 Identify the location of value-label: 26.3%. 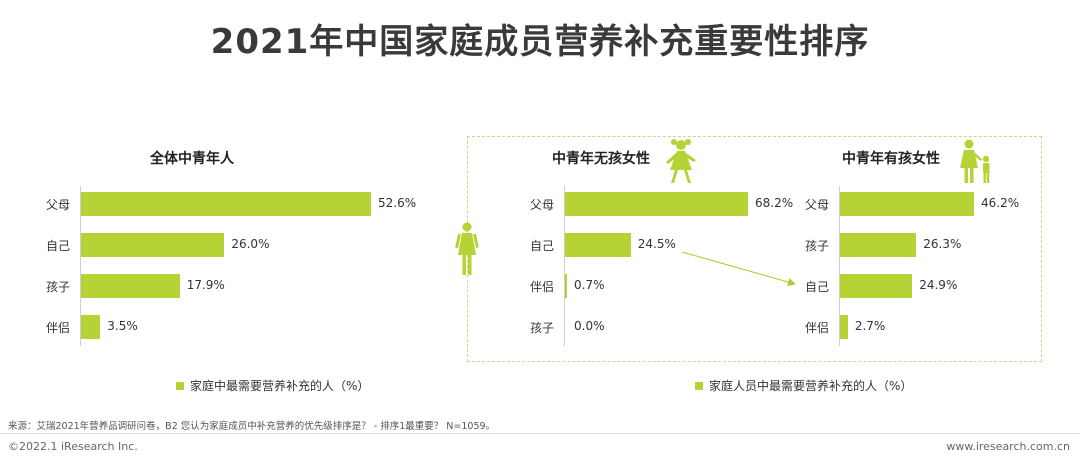
(942, 244).